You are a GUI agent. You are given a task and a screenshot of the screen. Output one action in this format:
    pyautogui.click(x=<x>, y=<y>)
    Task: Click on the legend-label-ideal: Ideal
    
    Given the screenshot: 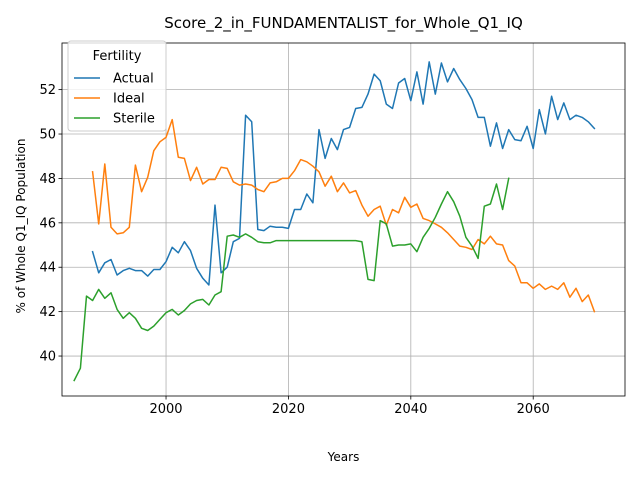 What is the action you would take?
    pyautogui.click(x=129, y=99)
    